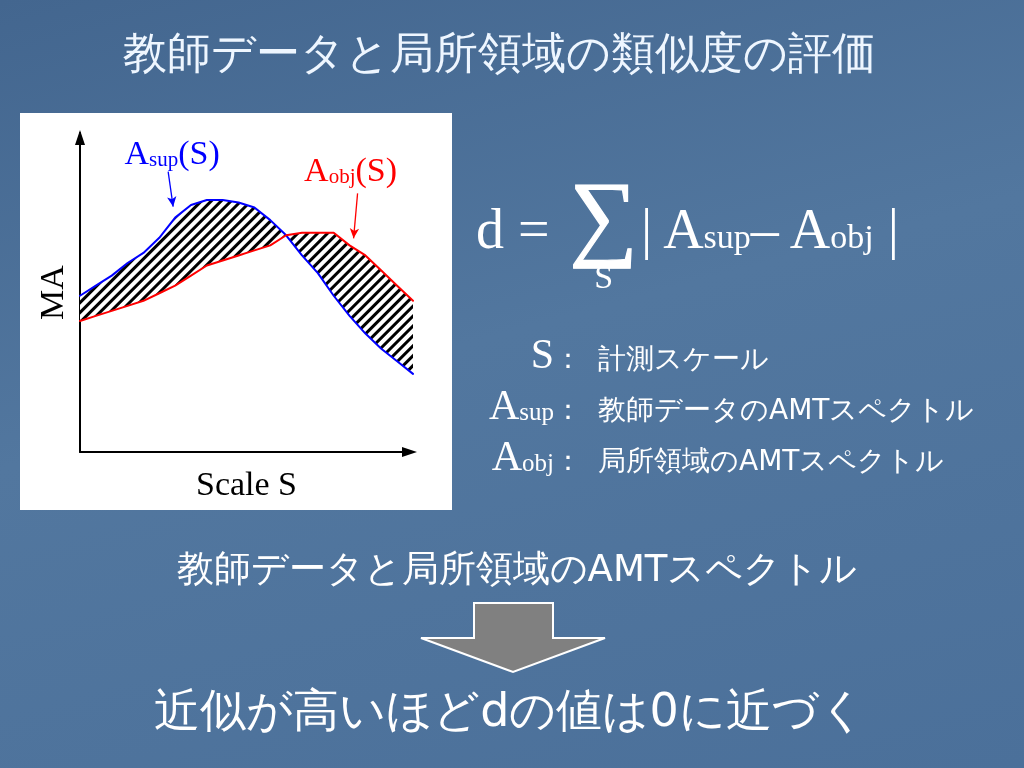  What do you see at coordinates (172, 153) in the screenshot?
I see `series-label: Asup(S)` at bounding box center [172, 153].